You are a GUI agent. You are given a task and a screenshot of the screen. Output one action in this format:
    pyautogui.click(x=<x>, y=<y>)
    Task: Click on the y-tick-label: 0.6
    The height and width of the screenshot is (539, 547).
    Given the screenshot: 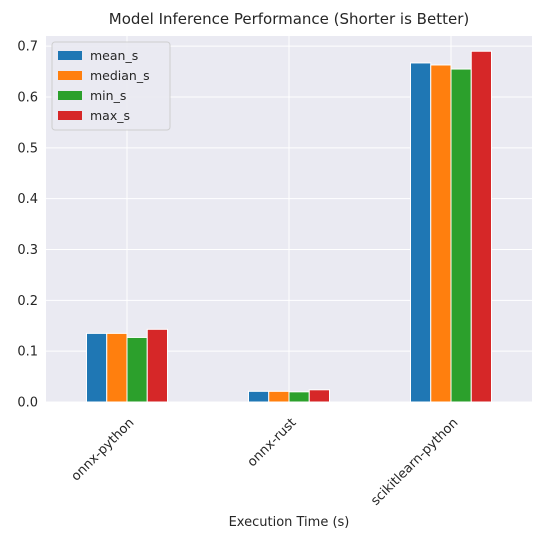 What is the action you would take?
    pyautogui.click(x=27, y=98)
    